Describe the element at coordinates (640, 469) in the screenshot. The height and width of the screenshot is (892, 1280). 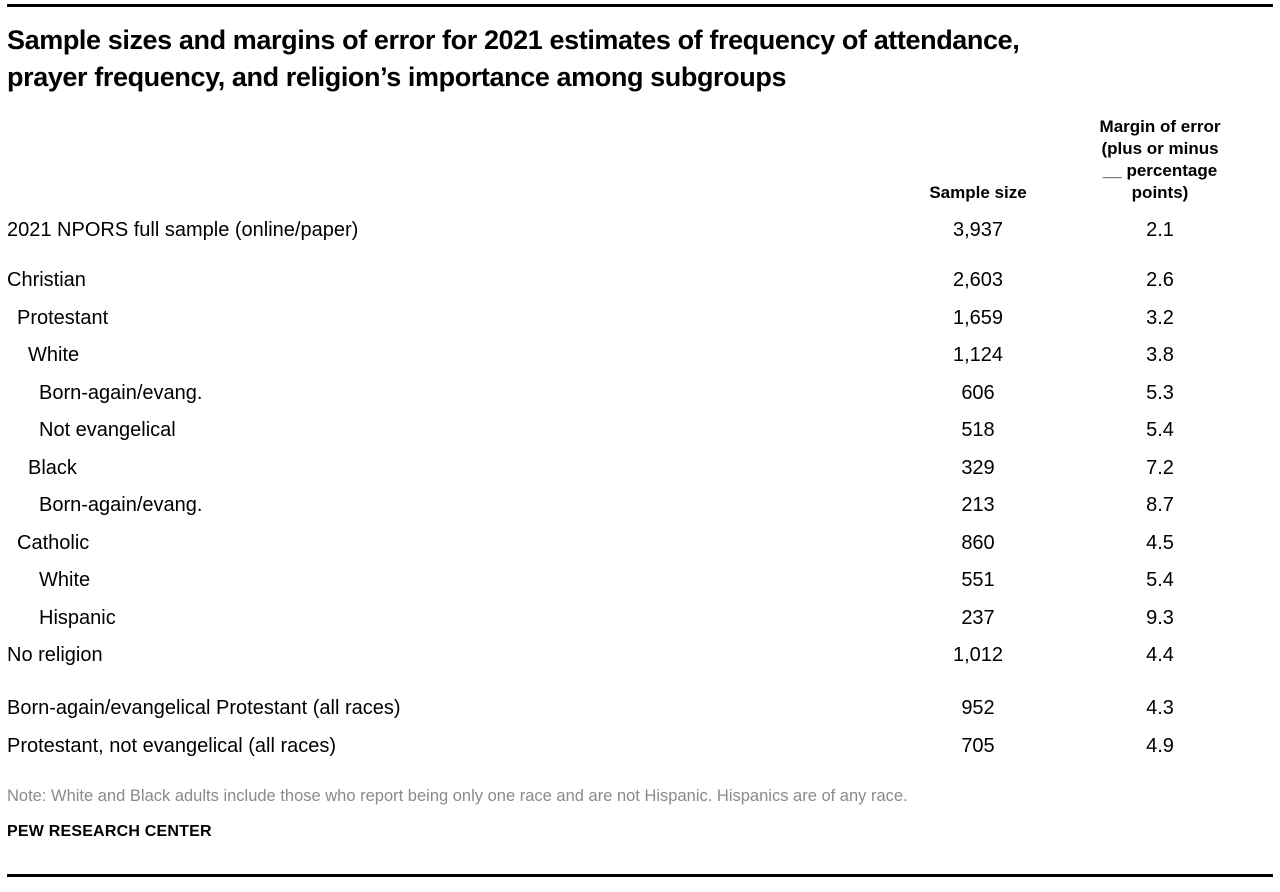
I see `table-row: Black 329 7.2` at that location.